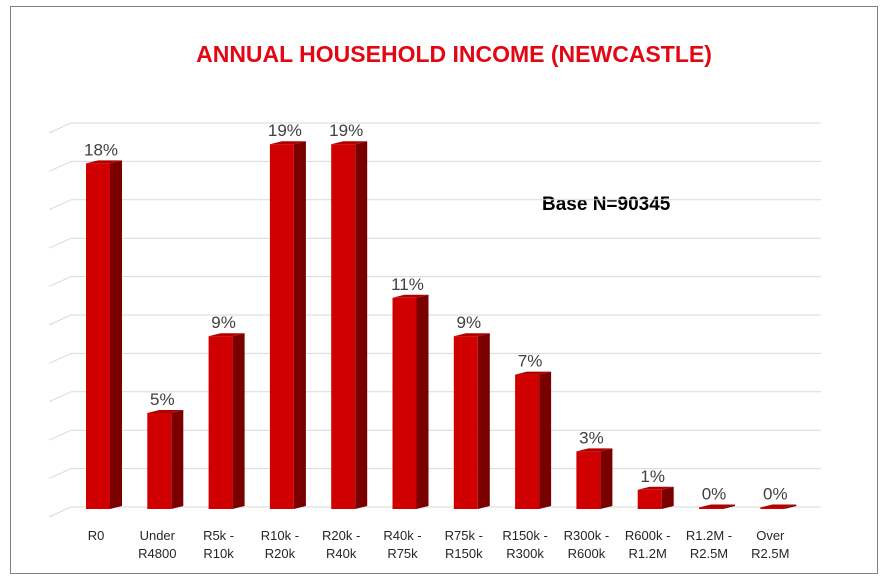 This screenshot has height=581, width=886. What do you see at coordinates (770, 535) in the screenshot?
I see `category-label: Over` at bounding box center [770, 535].